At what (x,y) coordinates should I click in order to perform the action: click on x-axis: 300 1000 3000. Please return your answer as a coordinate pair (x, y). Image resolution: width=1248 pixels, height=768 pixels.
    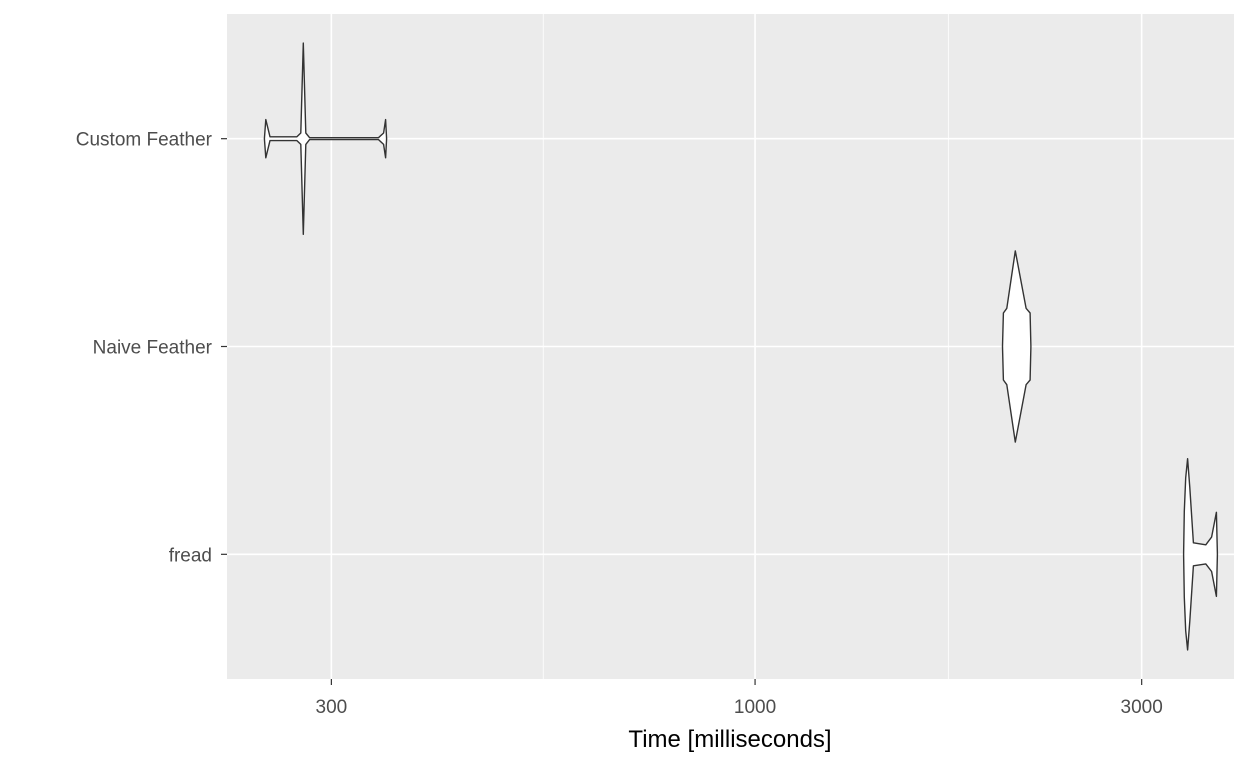
    Looking at the image, I should click on (739, 698).